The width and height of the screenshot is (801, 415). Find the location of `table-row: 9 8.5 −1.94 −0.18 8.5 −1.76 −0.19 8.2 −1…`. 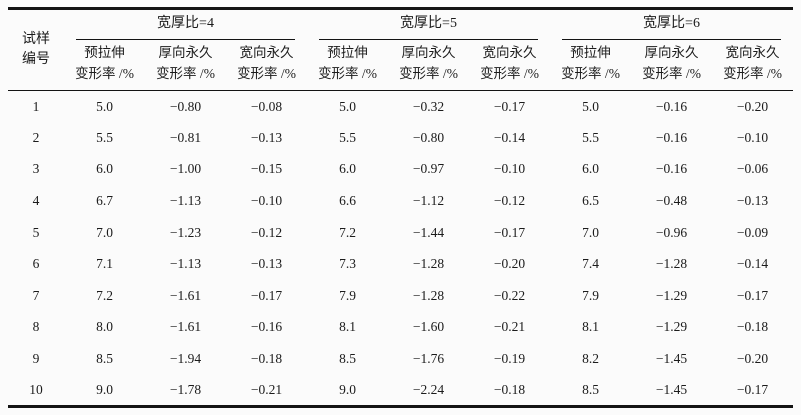

table-row: 9 8.5 −1.94 −0.18 8.5 −1.76 −0.19 8.2 −1… is located at coordinates (400, 359).